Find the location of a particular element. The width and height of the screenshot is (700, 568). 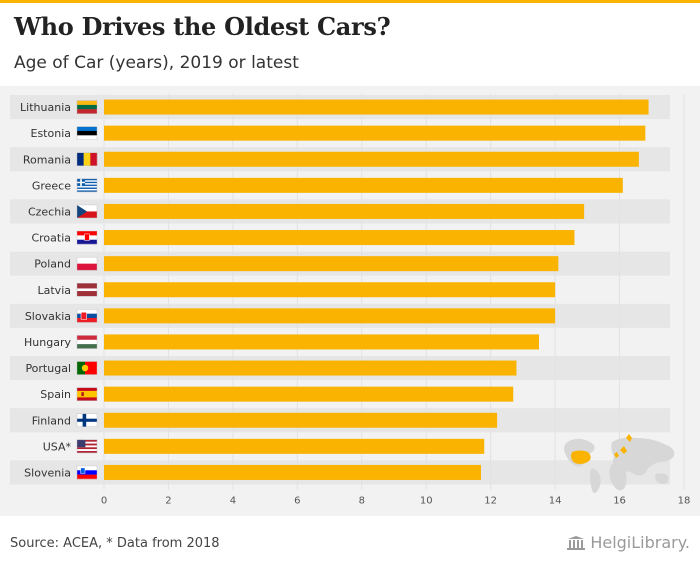

czechia-flag-icon is located at coordinates (87, 211).